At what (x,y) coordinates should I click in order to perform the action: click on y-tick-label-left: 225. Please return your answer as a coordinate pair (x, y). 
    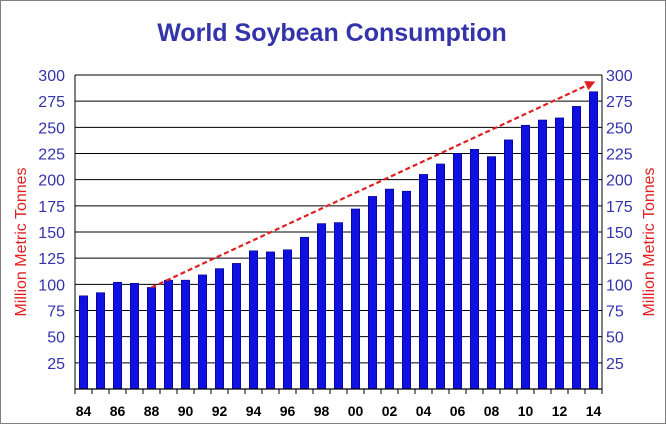
    Looking at the image, I should click on (51, 155).